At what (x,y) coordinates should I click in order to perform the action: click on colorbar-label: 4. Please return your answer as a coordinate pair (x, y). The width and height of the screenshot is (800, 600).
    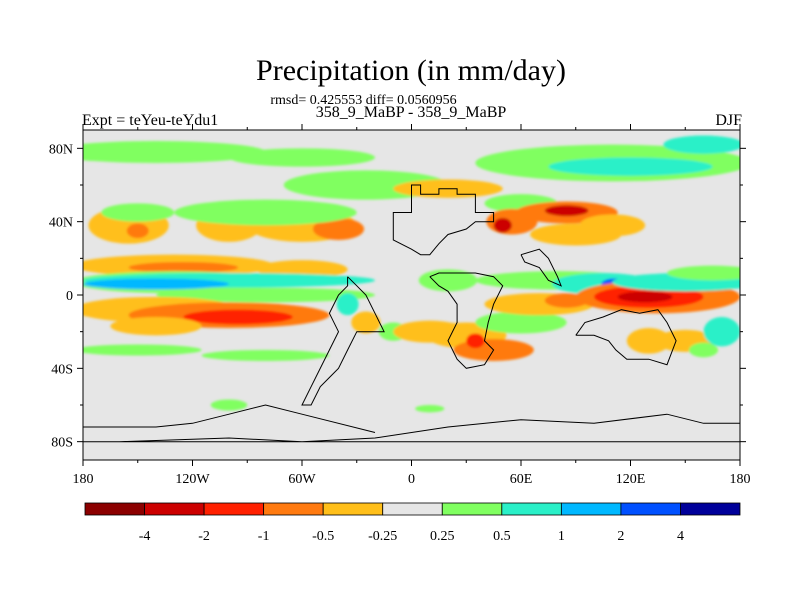
    Looking at the image, I should click on (680, 536).